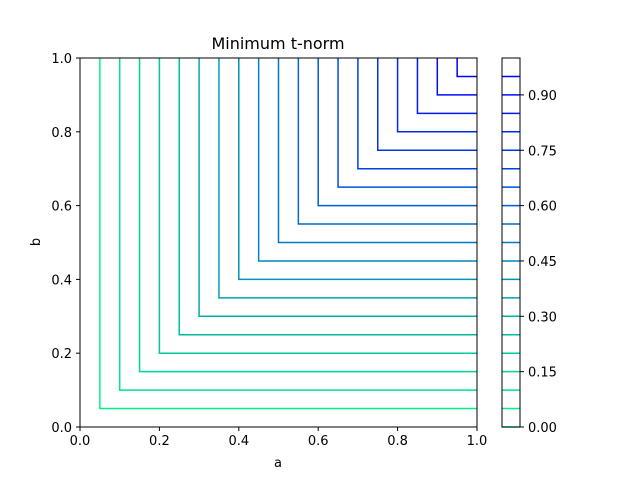 This screenshot has height=480, width=640. What do you see at coordinates (159, 441) in the screenshot?
I see `x-tick-label: 0.2` at bounding box center [159, 441].